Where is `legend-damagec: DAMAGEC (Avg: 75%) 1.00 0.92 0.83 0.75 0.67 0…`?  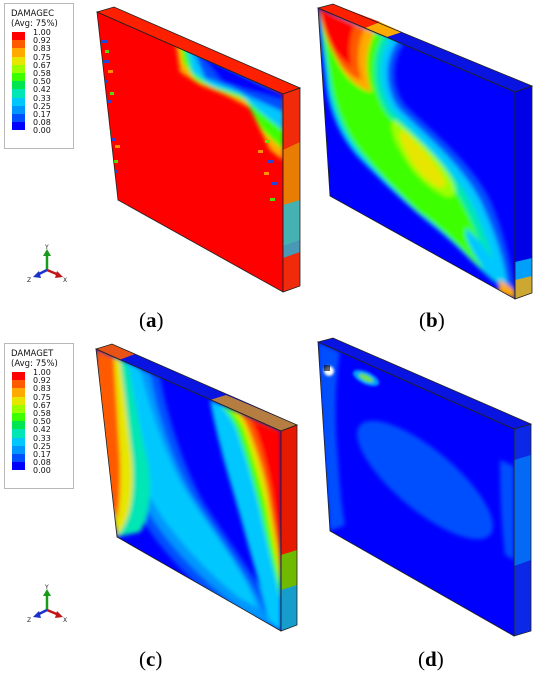
legend-damagec: DAMAGEC (Avg: 75%) 1.00 0.92 0.83 0.75 0.67 0… is located at coordinates (39, 76).